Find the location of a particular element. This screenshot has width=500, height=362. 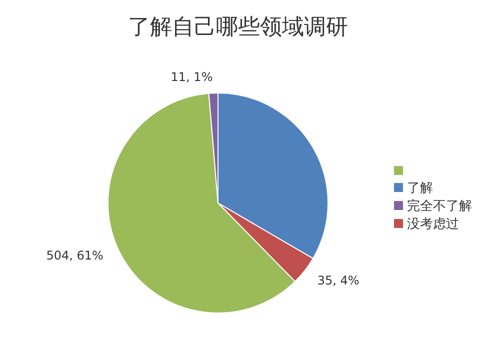

data-label: 11, 1% is located at coordinates (191, 77).